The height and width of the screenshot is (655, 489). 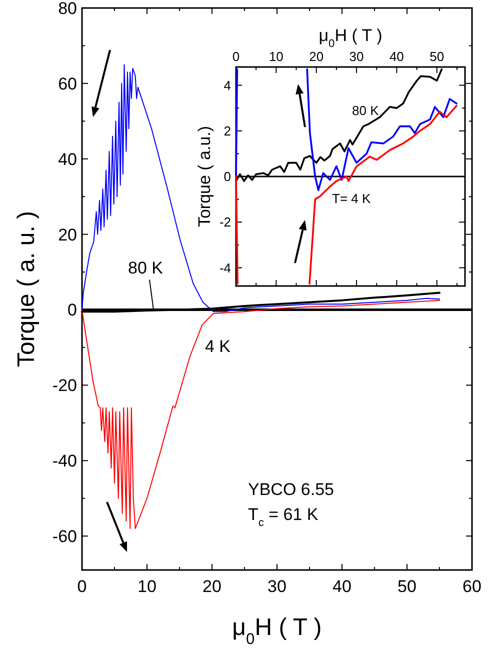 What do you see at coordinates (316, 56) in the screenshot?
I see `x-tick-label: 20` at bounding box center [316, 56].